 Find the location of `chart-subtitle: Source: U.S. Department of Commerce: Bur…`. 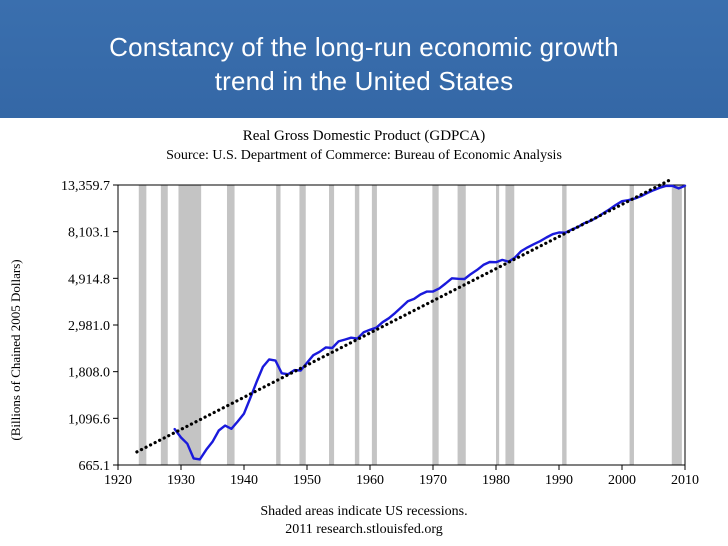

chart-subtitle: Source: U.S. Department of Commerce: Bur… is located at coordinates (364, 155).